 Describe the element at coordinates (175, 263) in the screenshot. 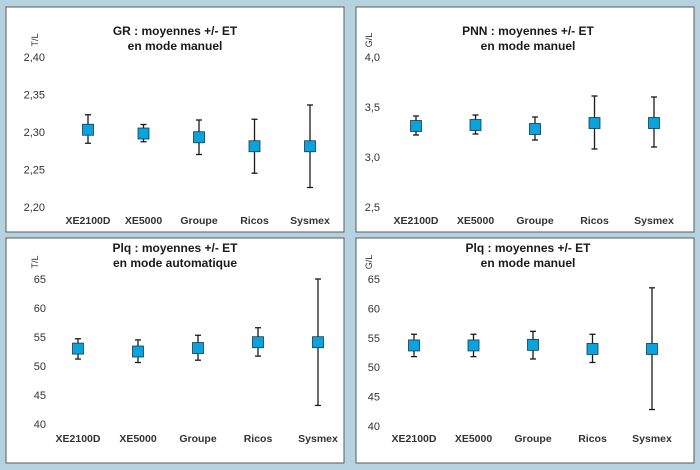

I see `chart-title-line-2: en mode automatique` at that location.